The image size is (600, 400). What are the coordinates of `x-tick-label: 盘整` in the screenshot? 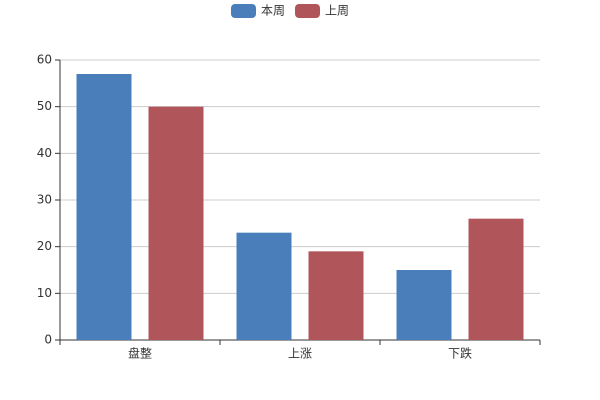 It's located at (140, 353).